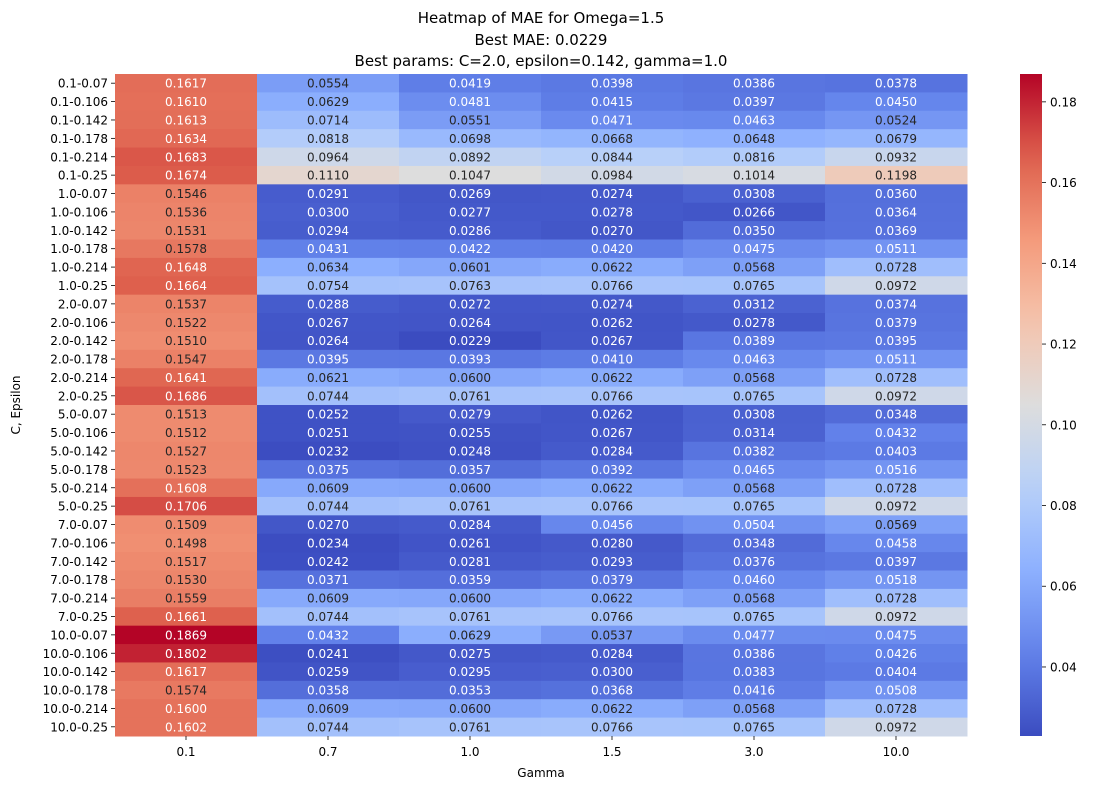  I want to click on y-tick-label: 5.0-0.214, so click(79, 488).